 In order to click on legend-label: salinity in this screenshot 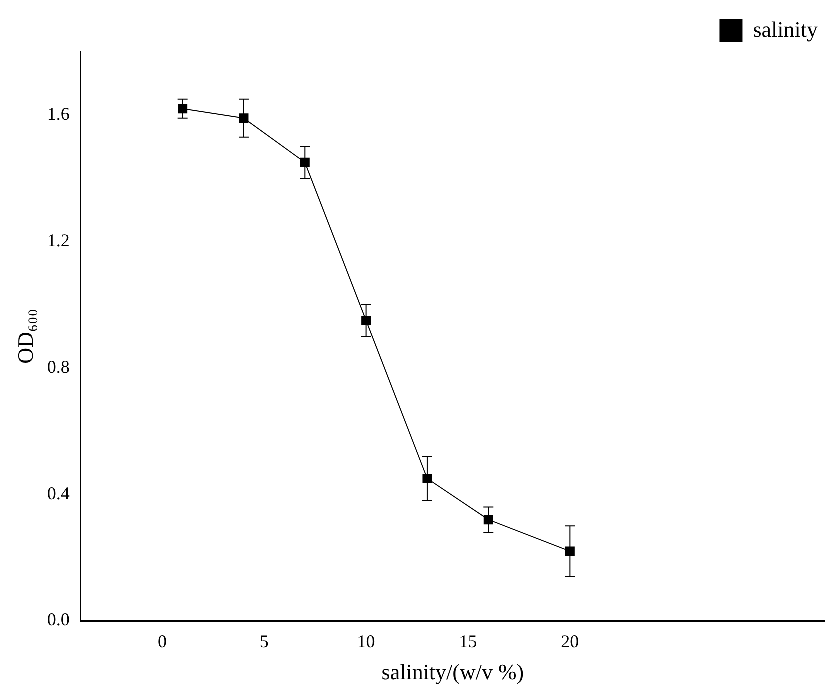, I will do `click(785, 29)`.